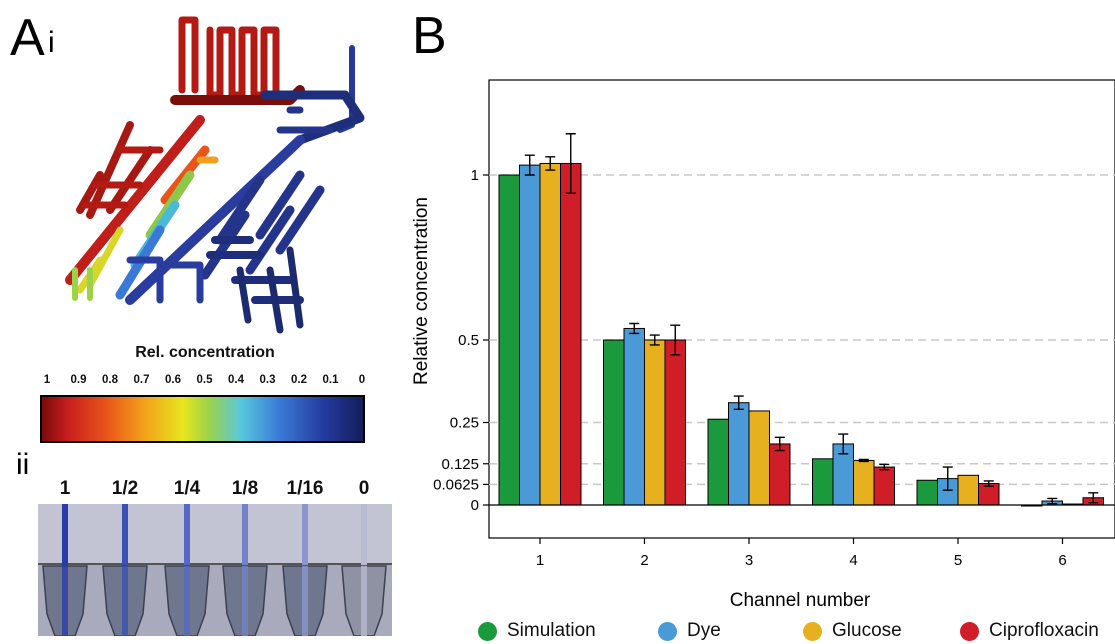 Image resolution: width=1115 pixels, height=644 pixels. Describe the element at coordinates (468, 340) in the screenshot. I see `y-tick-label: 0.5` at that location.